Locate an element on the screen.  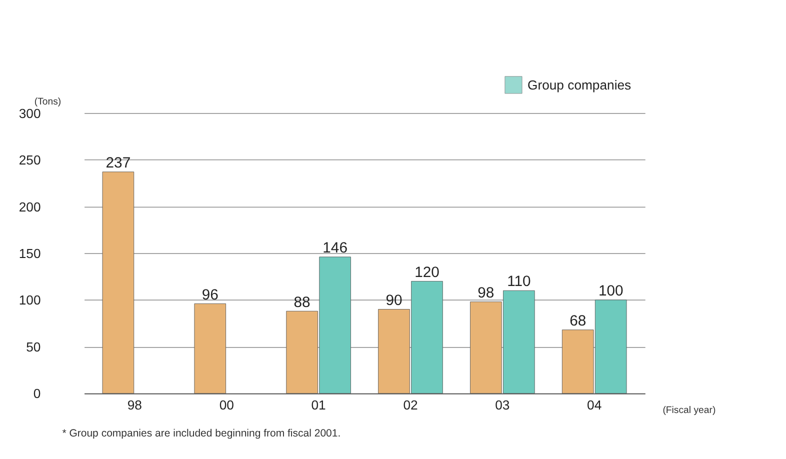
y-tick-label: 300 is located at coordinates (29, 113).